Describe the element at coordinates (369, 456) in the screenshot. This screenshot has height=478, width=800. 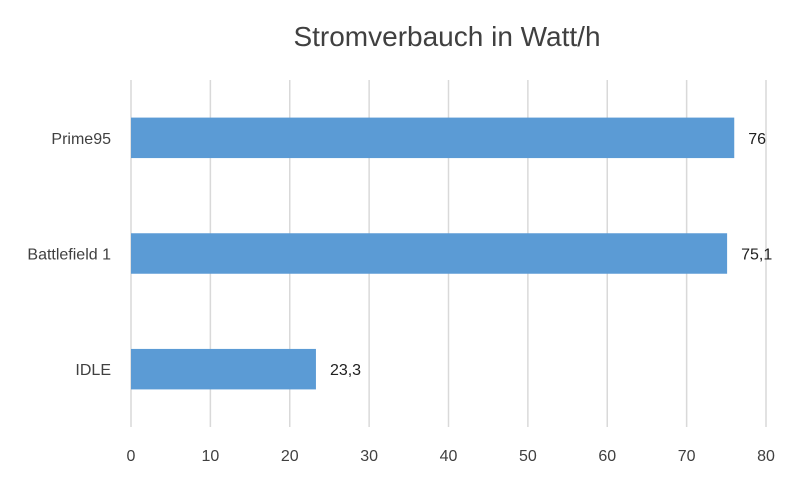
I see `x-tick-label: 30` at that location.